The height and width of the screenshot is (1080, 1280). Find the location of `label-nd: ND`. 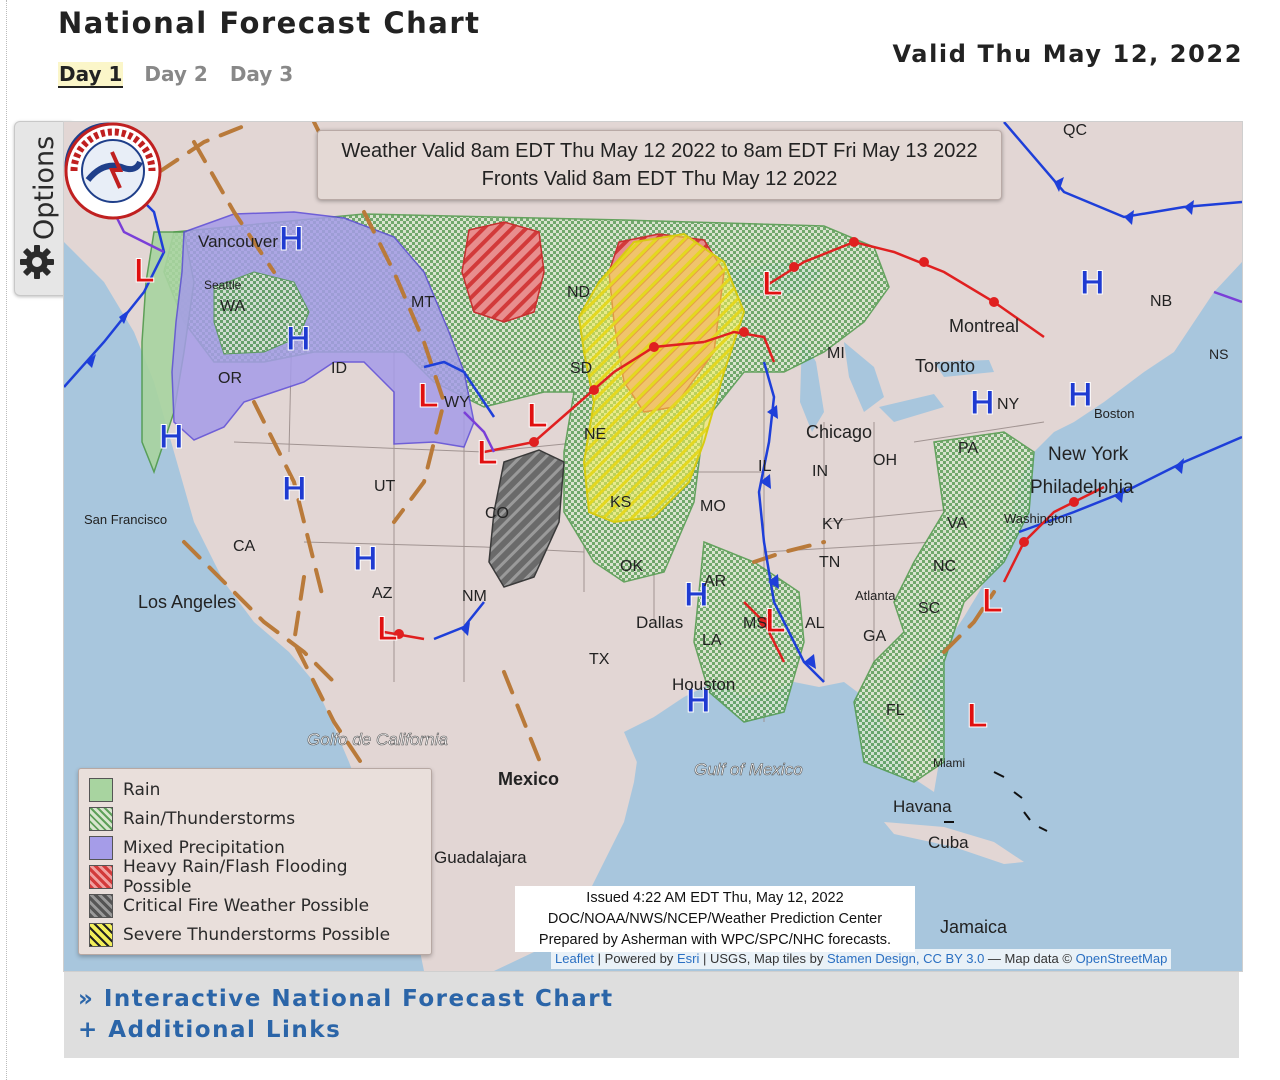

label-nd: ND is located at coordinates (579, 292).